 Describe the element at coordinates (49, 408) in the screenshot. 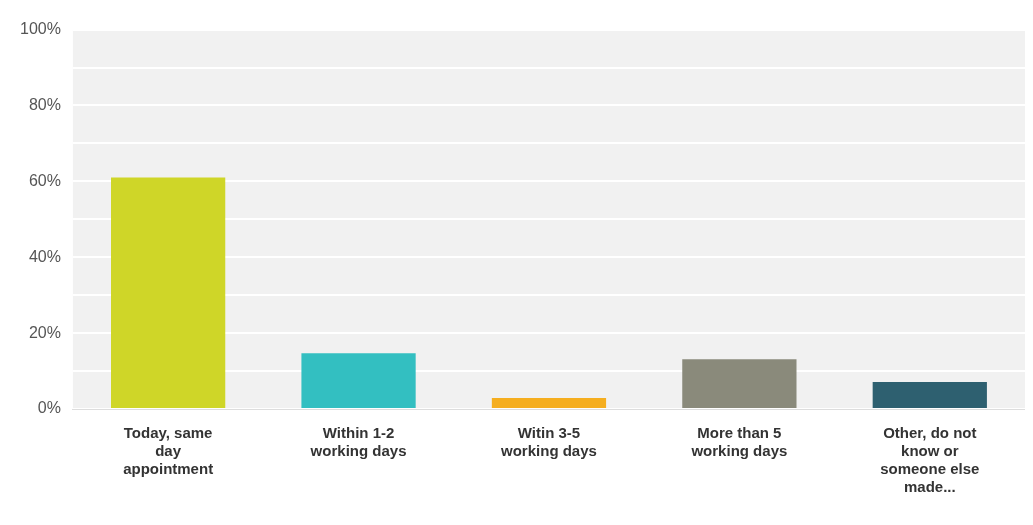

I see `y-tick-label: 0%` at that location.